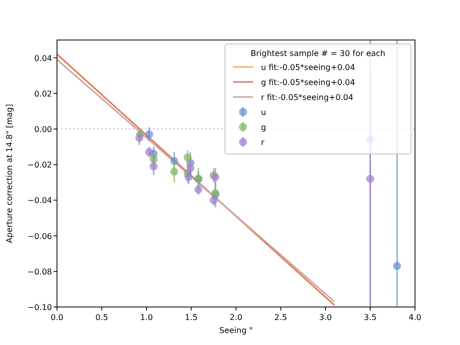 This screenshot has width=460, height=345. Describe the element at coordinates (308, 67) in the screenshot. I see `legend-label: u fit:-0.05*seeing+0.04` at that location.